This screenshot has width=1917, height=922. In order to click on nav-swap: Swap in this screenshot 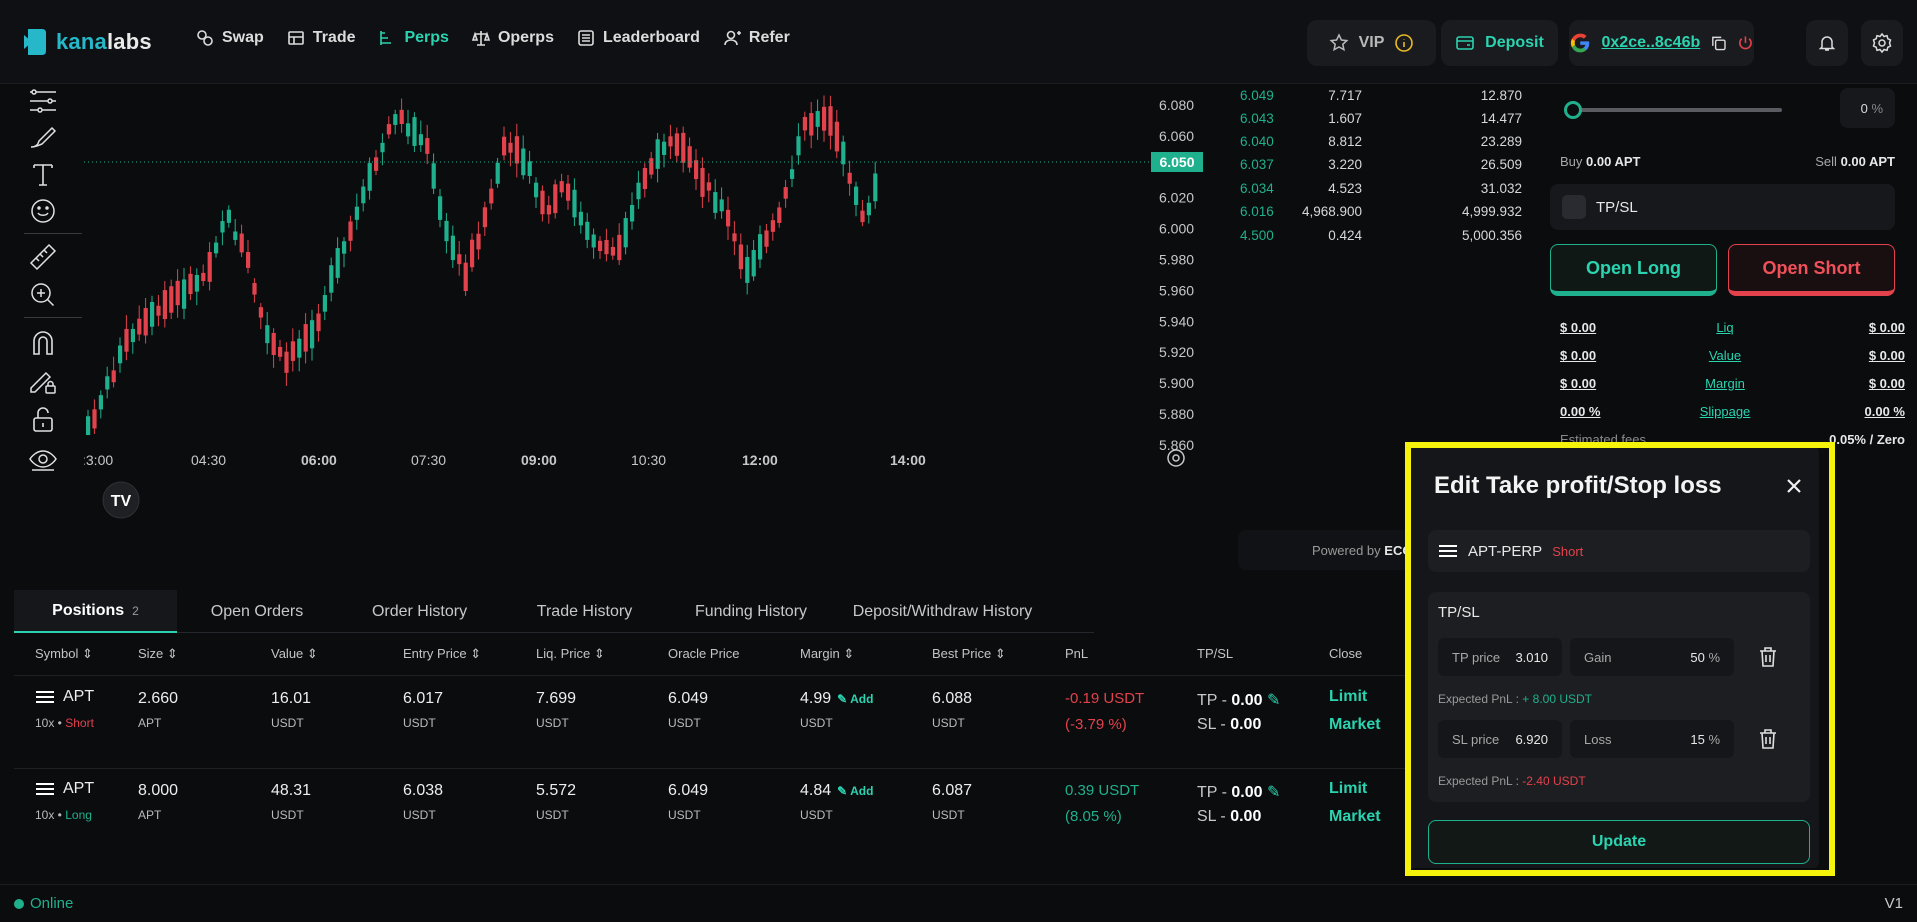, I will do `click(229, 38)`.